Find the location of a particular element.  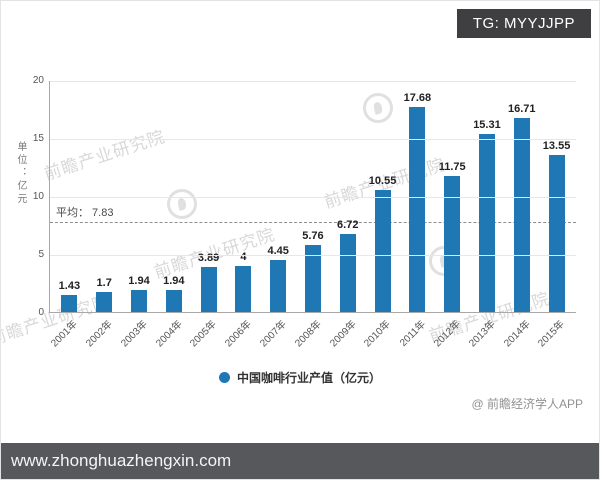

x-axis-tick-label: 2003年 is located at coordinates (134, 334).